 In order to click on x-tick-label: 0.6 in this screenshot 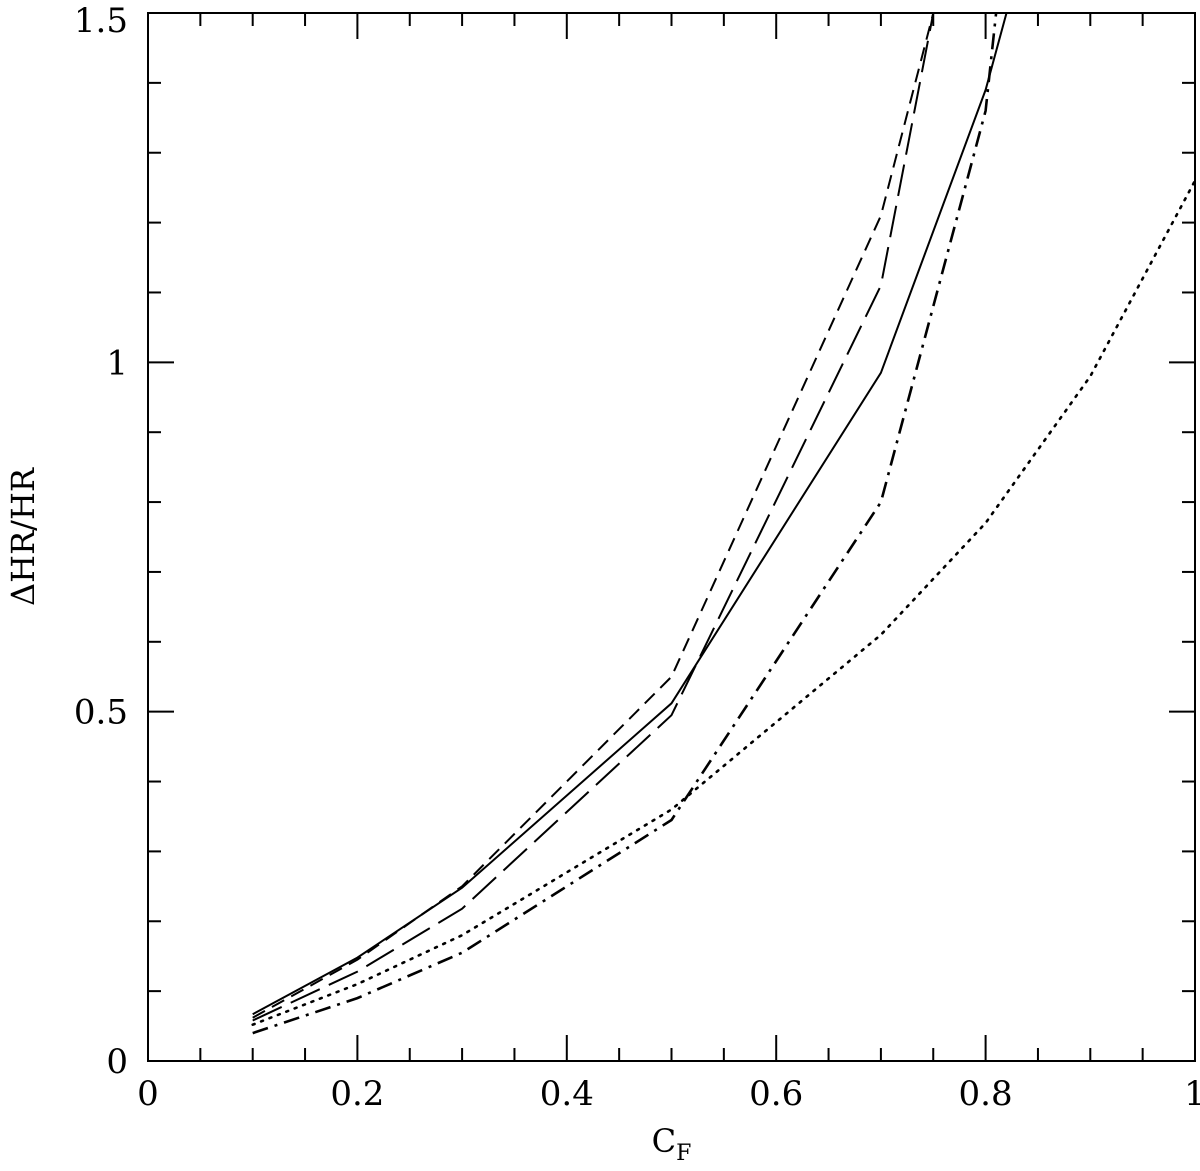, I will do `click(776, 1094)`.